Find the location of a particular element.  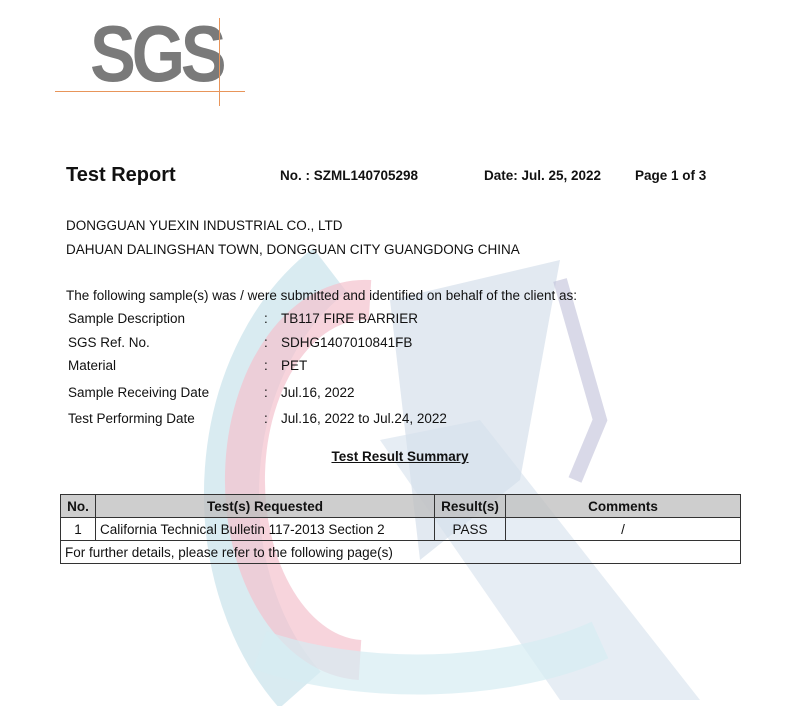

field-value: Jul.16, 2022 is located at coordinates (318, 392).